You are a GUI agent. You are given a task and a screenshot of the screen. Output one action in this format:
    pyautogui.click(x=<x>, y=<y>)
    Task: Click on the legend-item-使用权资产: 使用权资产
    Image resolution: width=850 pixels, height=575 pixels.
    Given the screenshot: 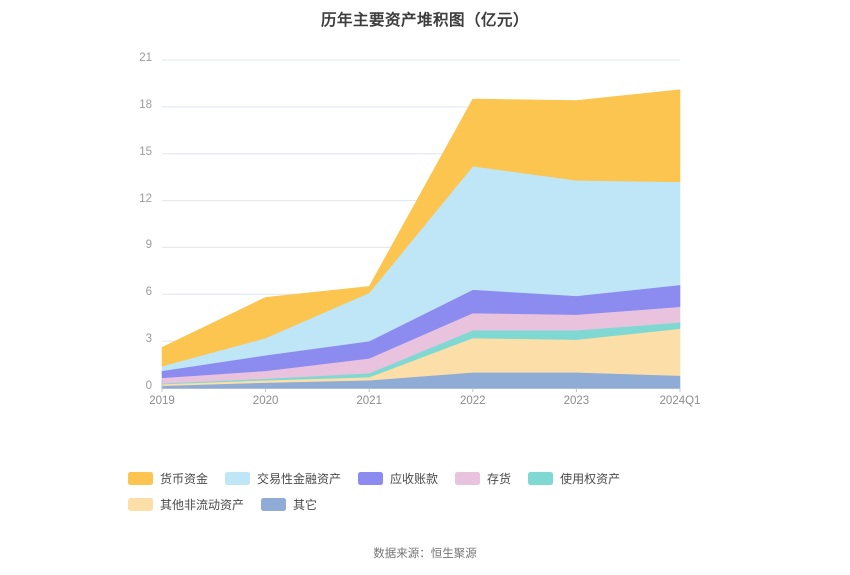 What is the action you would take?
    pyautogui.click(x=574, y=478)
    